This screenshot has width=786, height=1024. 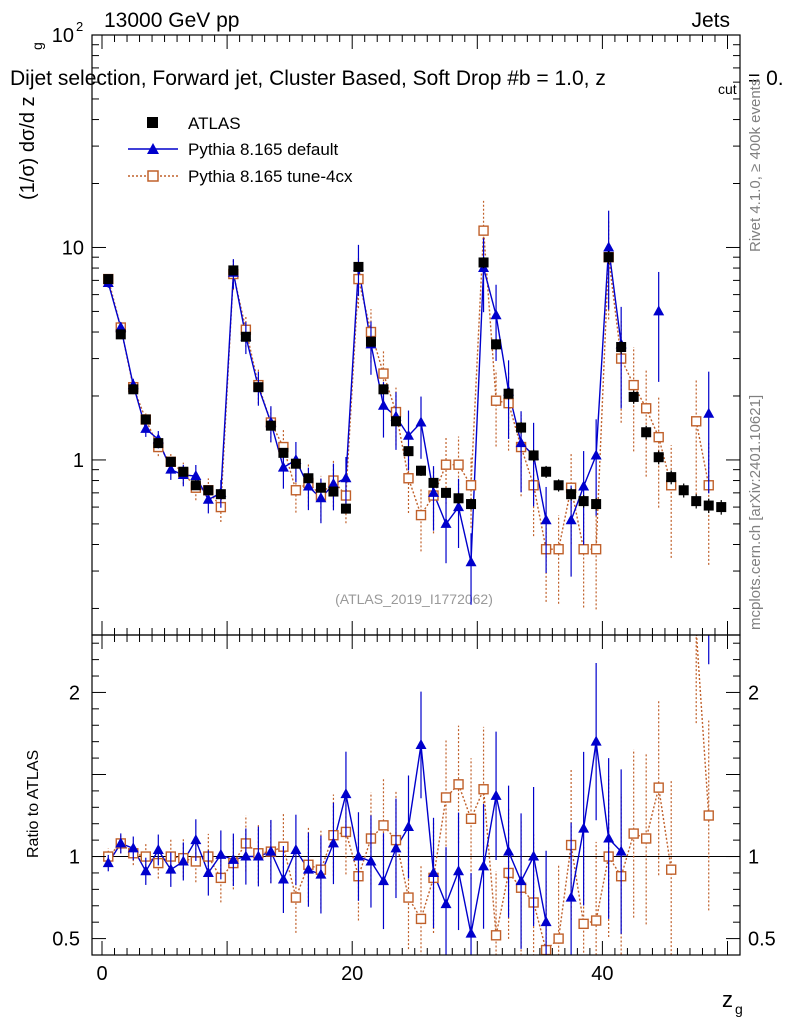 I want to click on x-tick-label: 0, so click(x=101, y=974).